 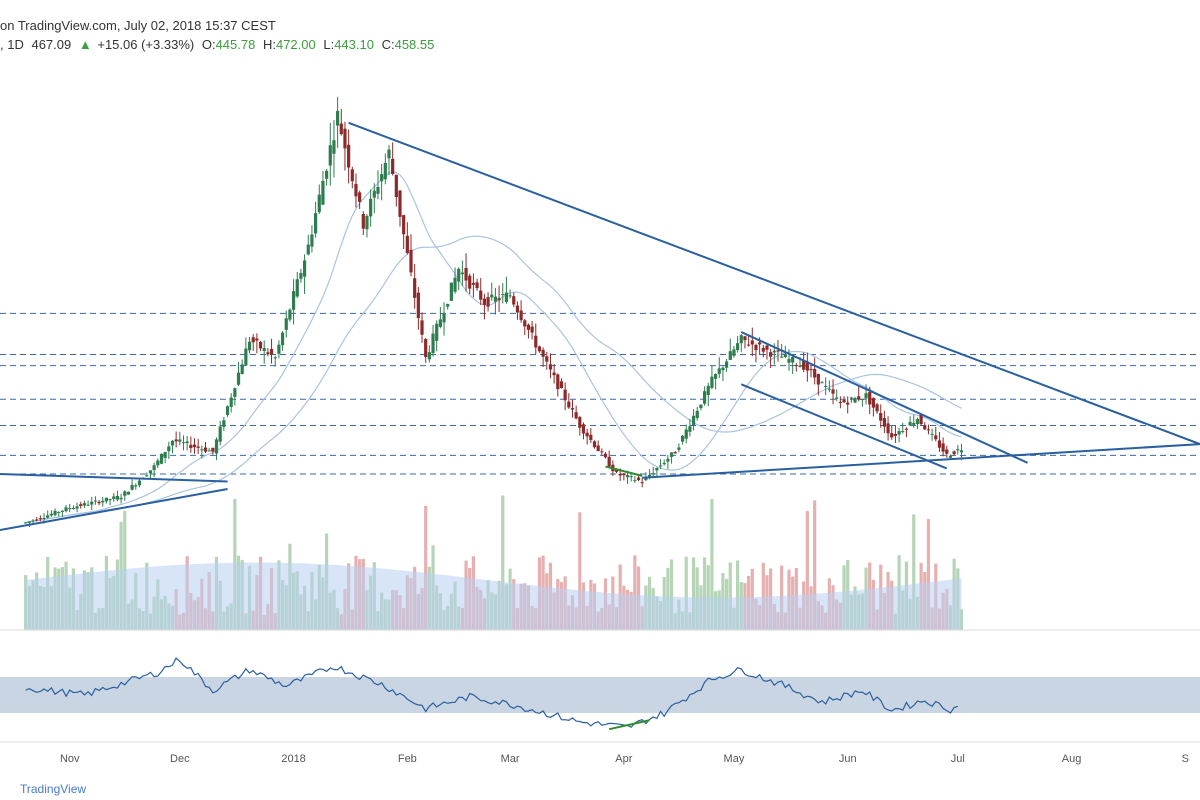 What do you see at coordinates (624, 471) in the screenshot?
I see `price-divergence-line` at bounding box center [624, 471].